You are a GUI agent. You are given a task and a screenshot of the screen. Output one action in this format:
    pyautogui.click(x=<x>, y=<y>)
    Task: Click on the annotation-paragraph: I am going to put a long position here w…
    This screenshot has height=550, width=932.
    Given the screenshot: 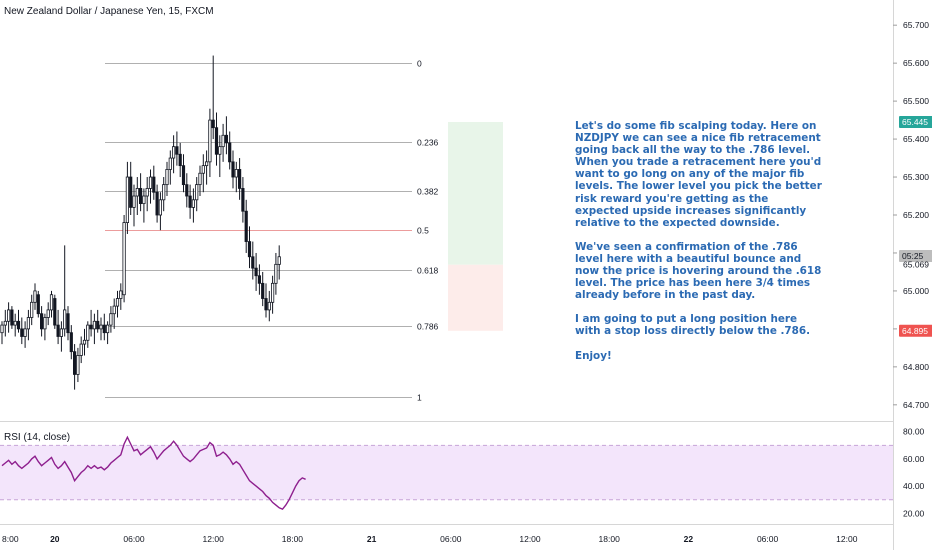 What is the action you would take?
    pyautogui.click(x=693, y=325)
    